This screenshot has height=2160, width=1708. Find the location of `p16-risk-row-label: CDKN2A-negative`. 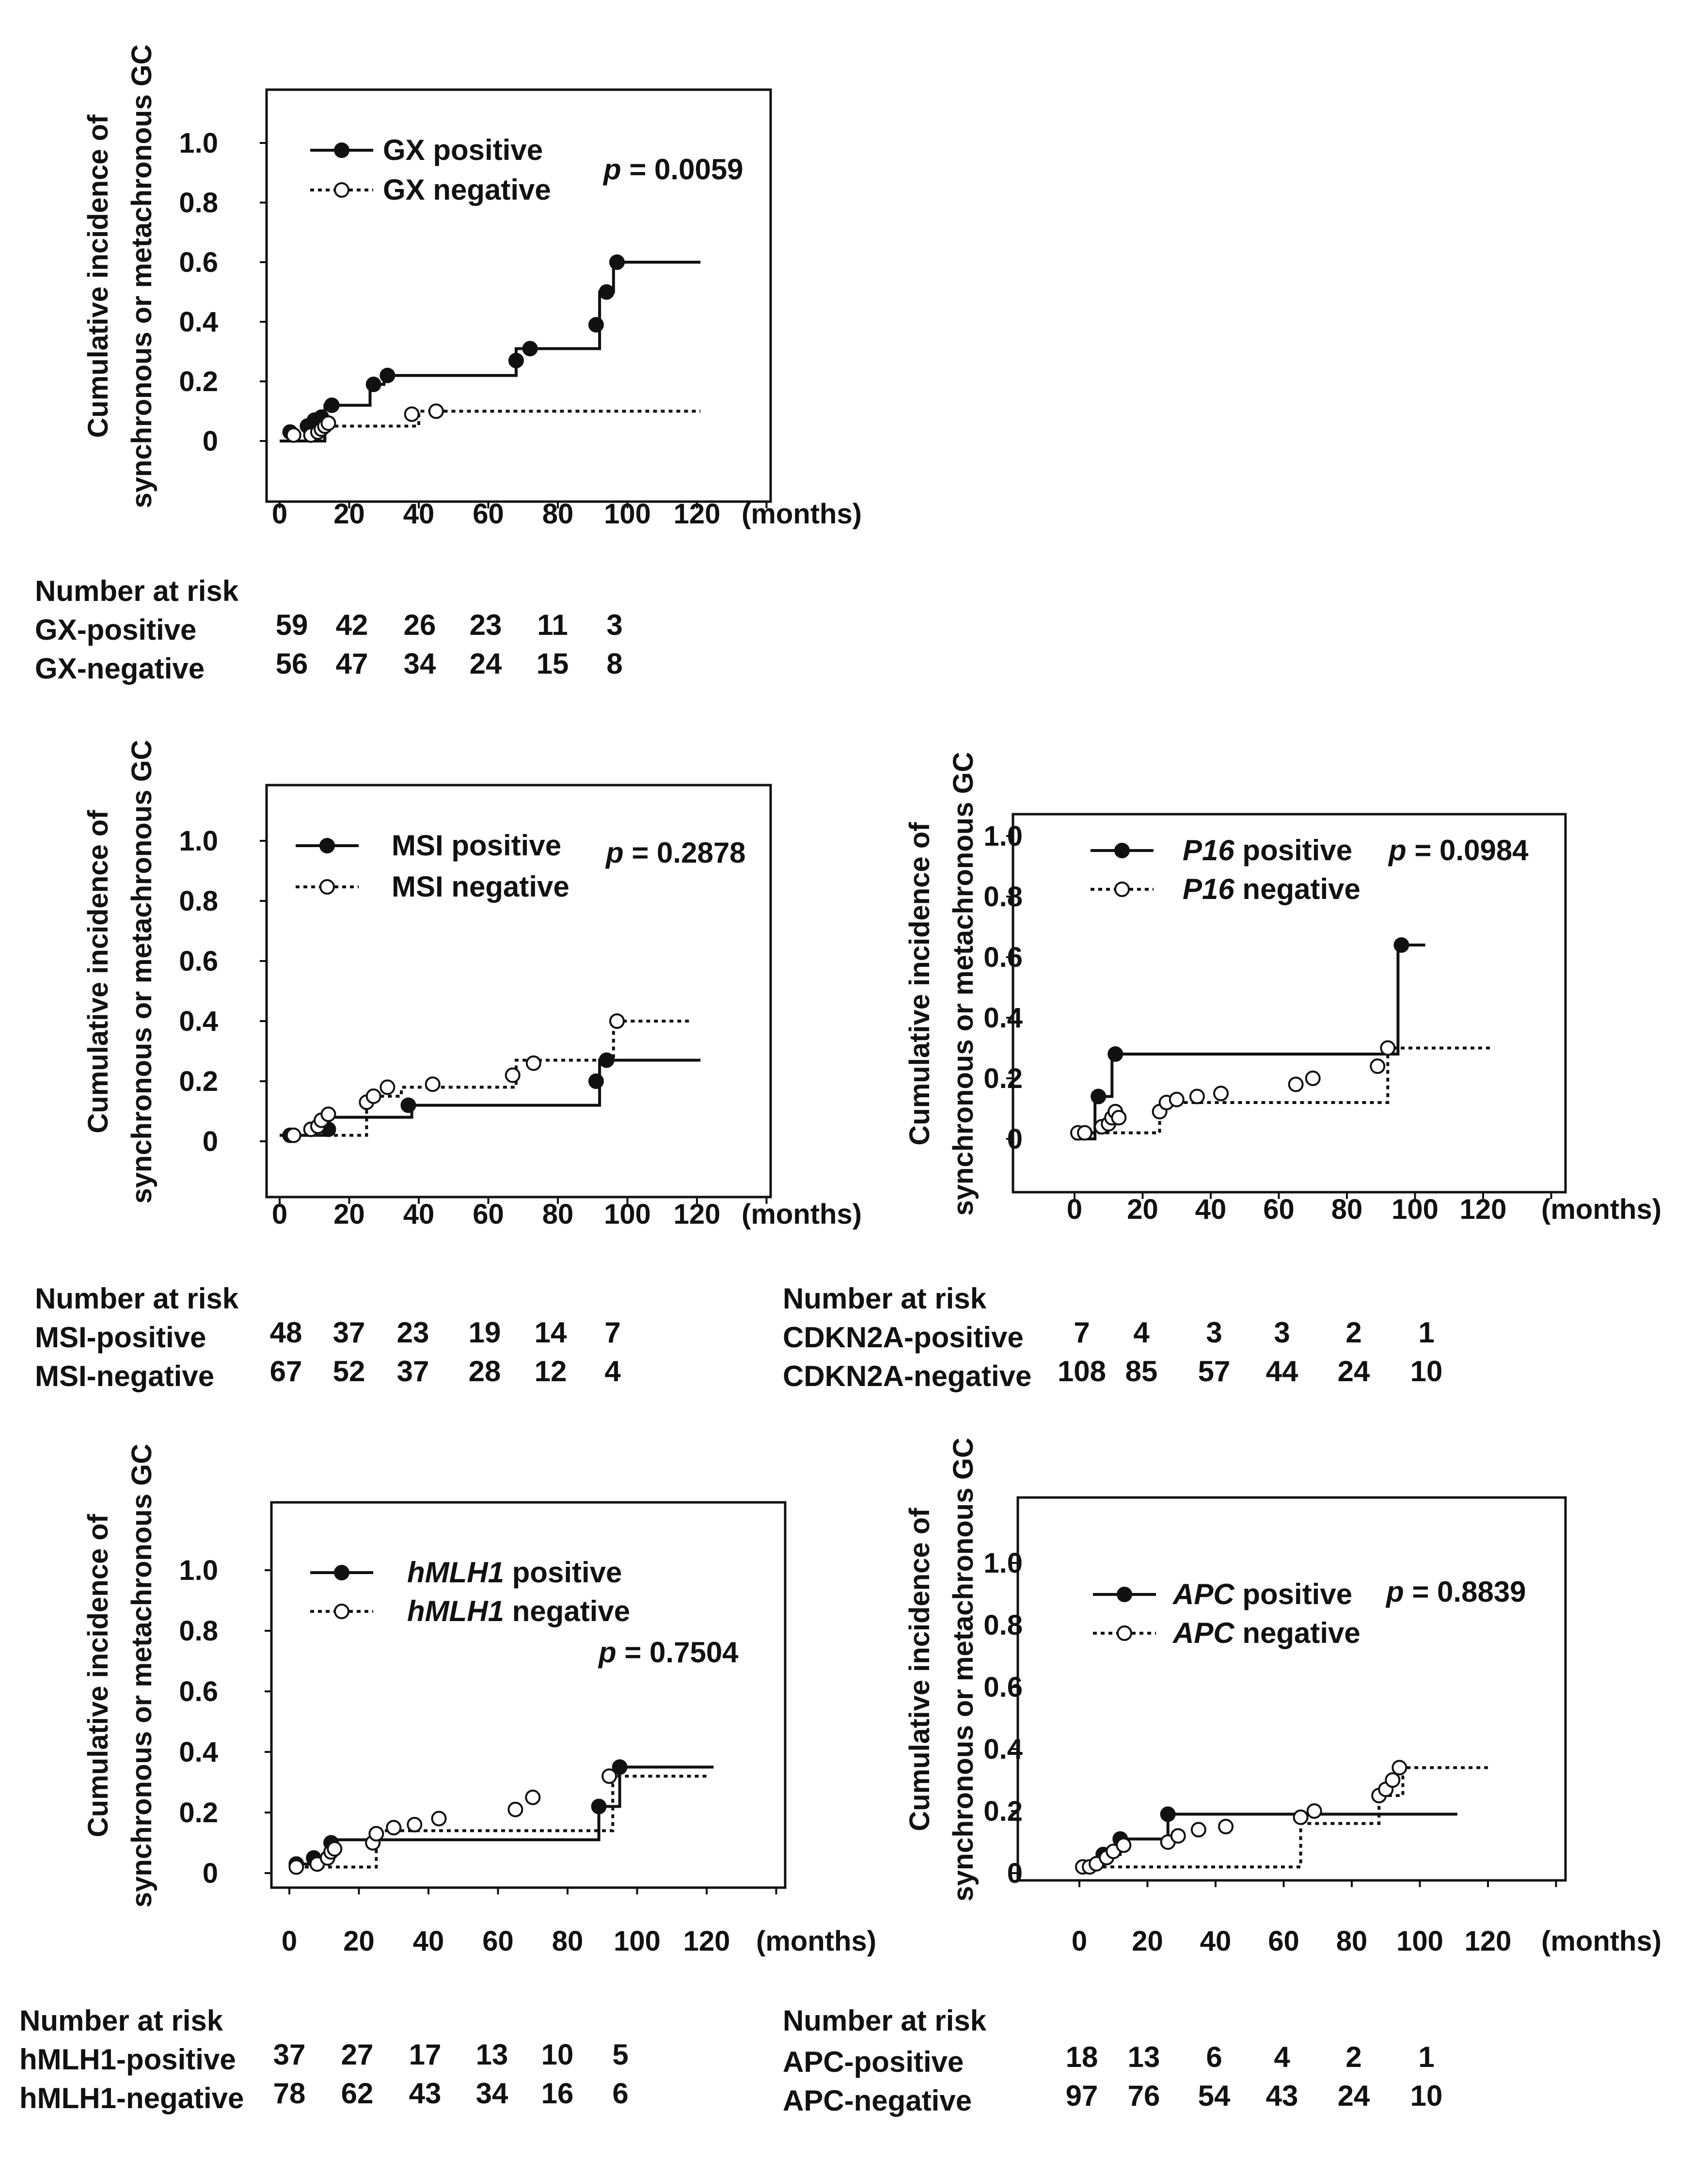

p16-risk-row-label: CDKN2A-negative is located at coordinates (907, 1376).